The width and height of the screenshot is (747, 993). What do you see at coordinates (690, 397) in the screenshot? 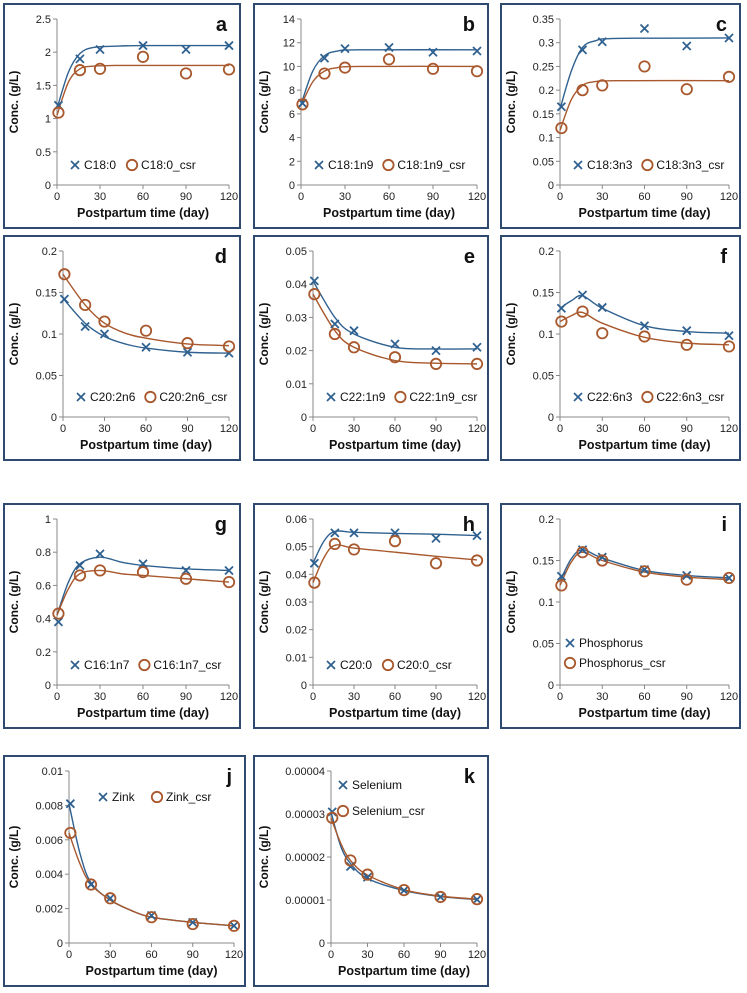
I see `legend-label: C22:6n3_csr` at bounding box center [690, 397].